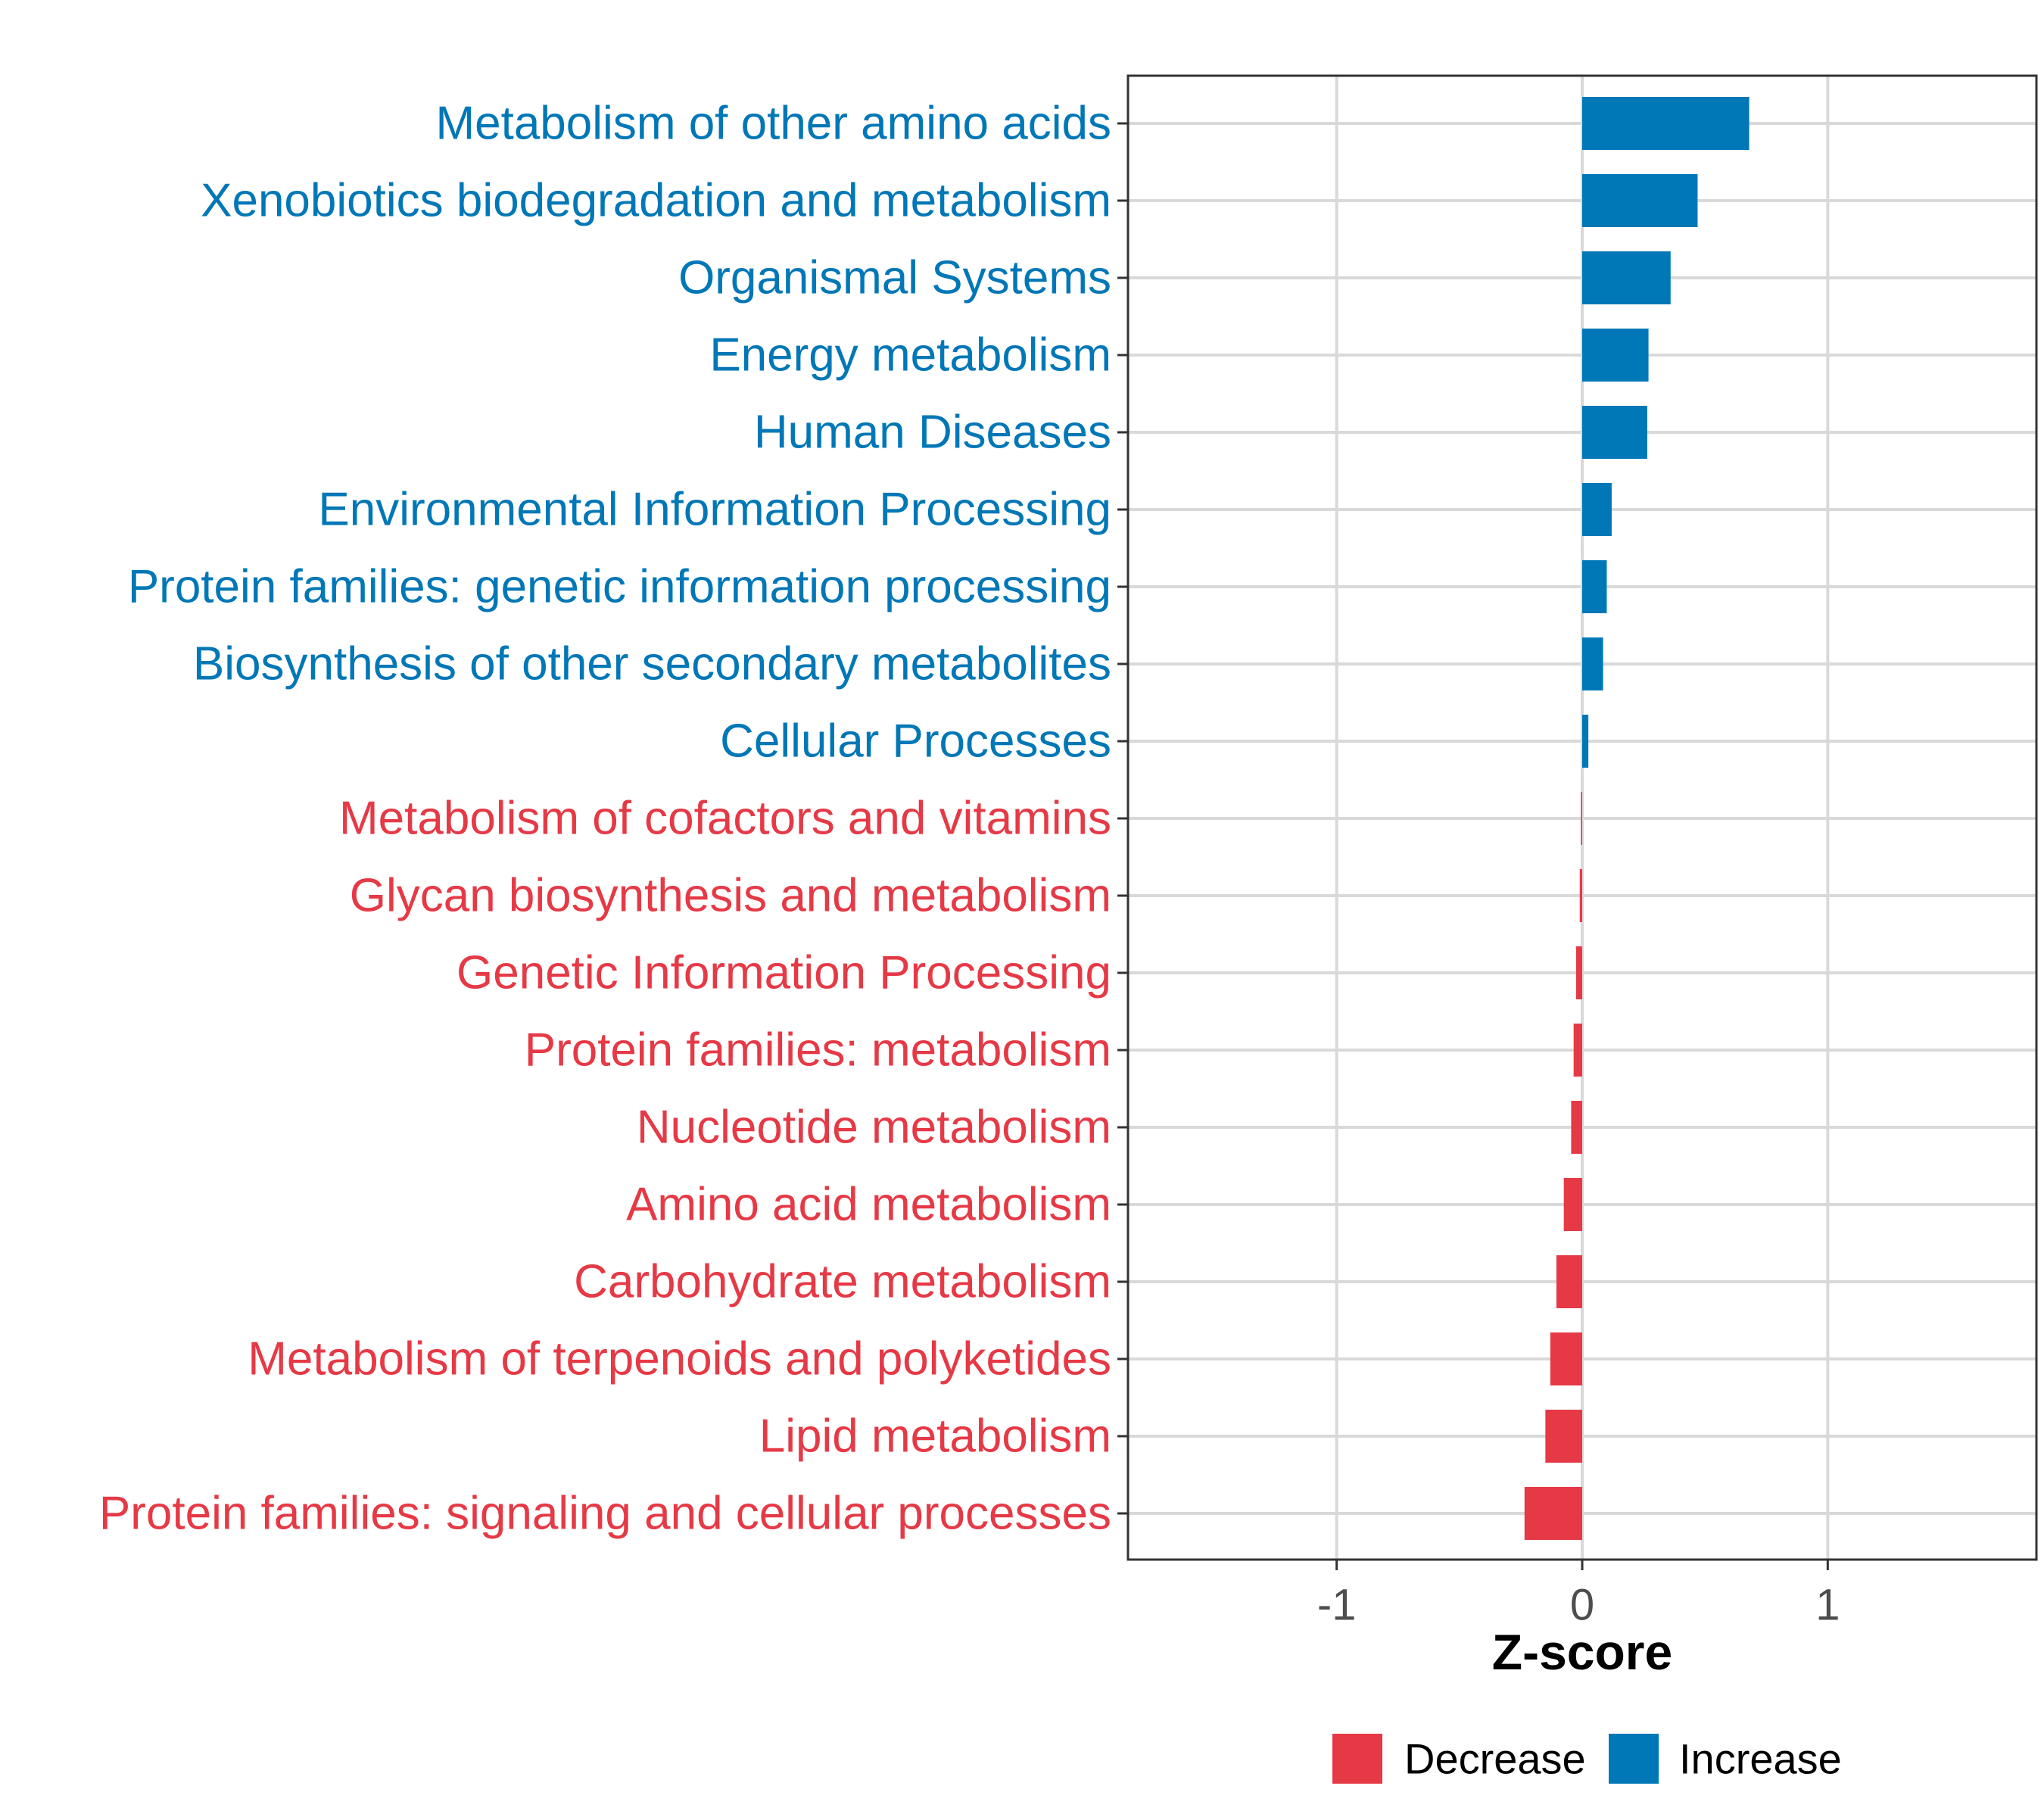 The width and height of the screenshot is (2044, 1817). Describe the element at coordinates (1582, 1652) in the screenshot. I see `x-axis-title: Z-score` at that location.